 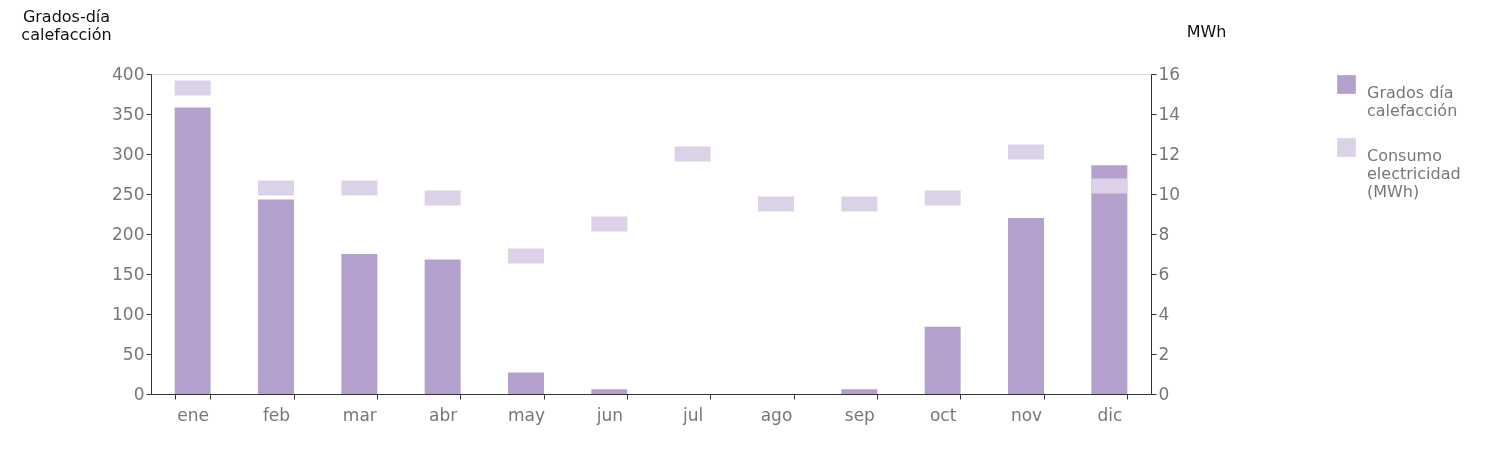 I want to click on x-tick-label: abr, so click(x=443, y=414).